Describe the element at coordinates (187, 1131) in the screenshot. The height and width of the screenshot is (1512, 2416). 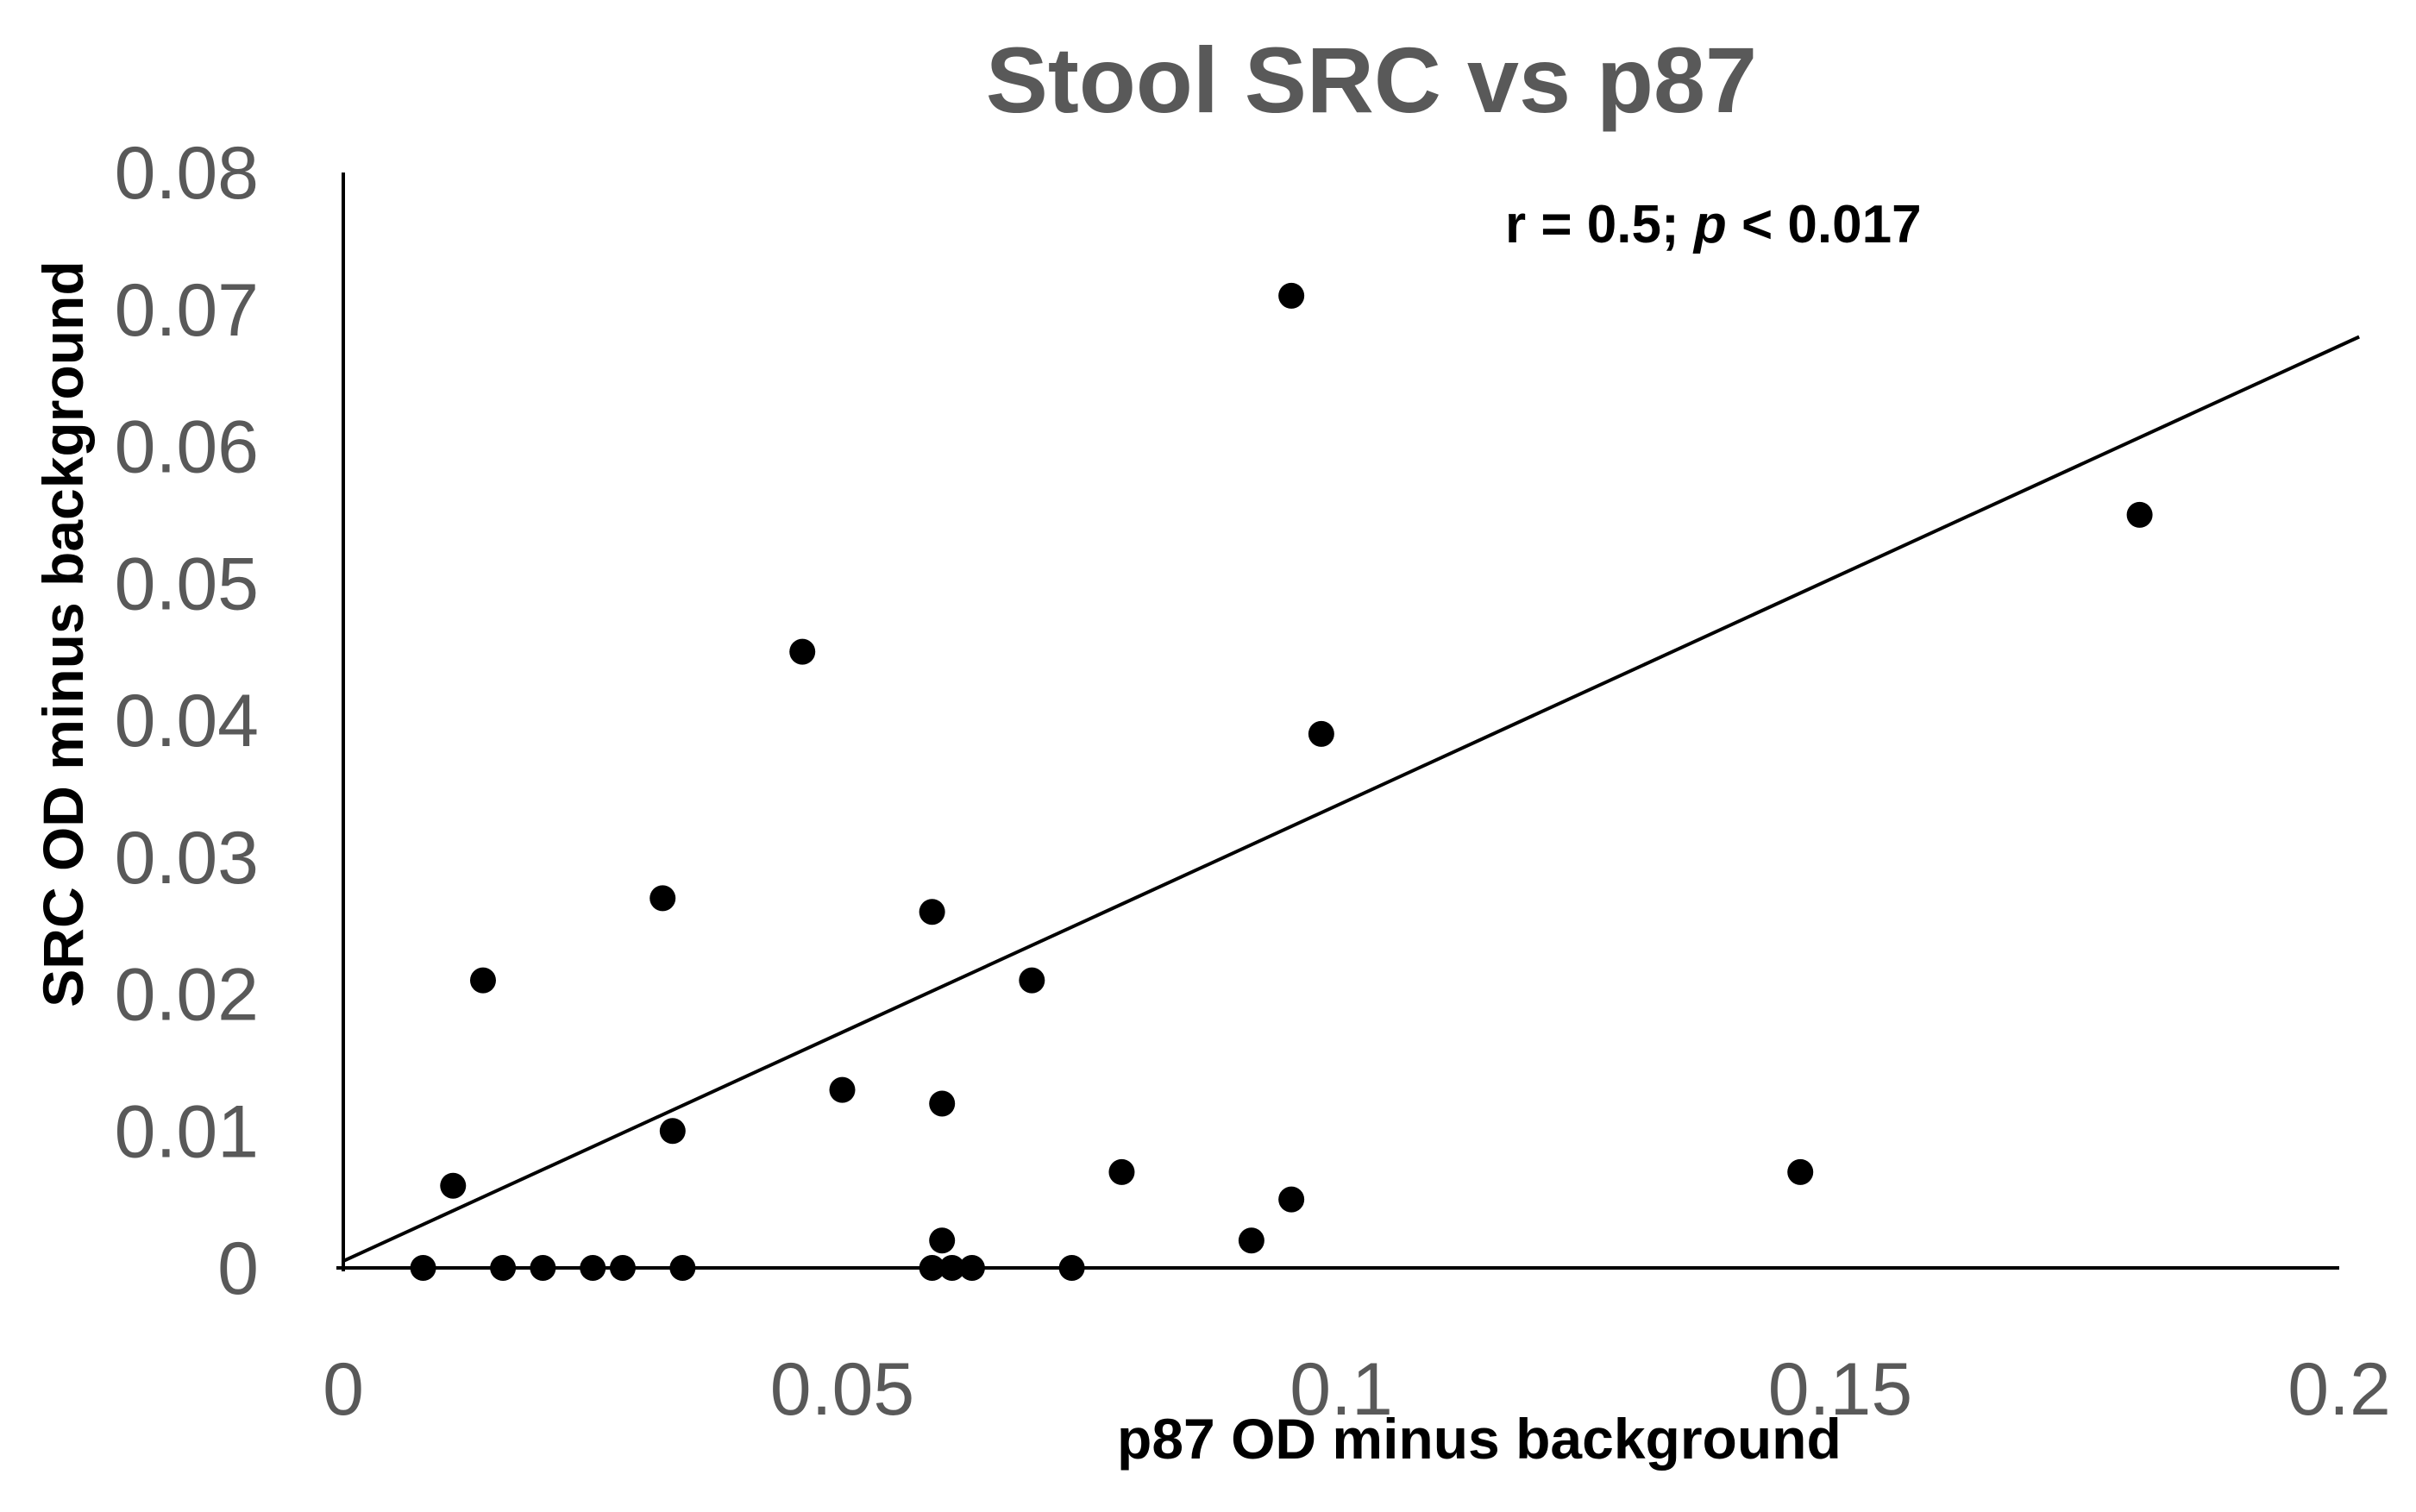
I see `y-tick-label: 0.01` at that location.